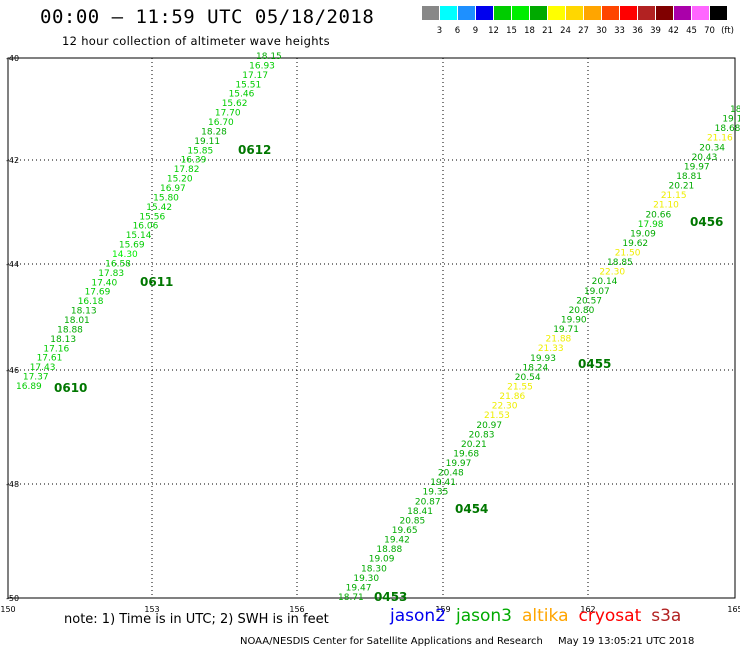 The height and width of the screenshot is (650, 740). I want to click on satellite-legend: jason2 jason3 altika cryosat s3a, so click(540, 616).